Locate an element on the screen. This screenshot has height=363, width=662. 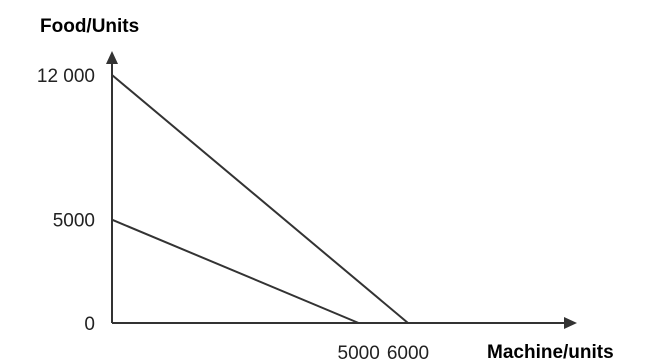
x-tick-labels: 5000 6000 is located at coordinates (384, 353).